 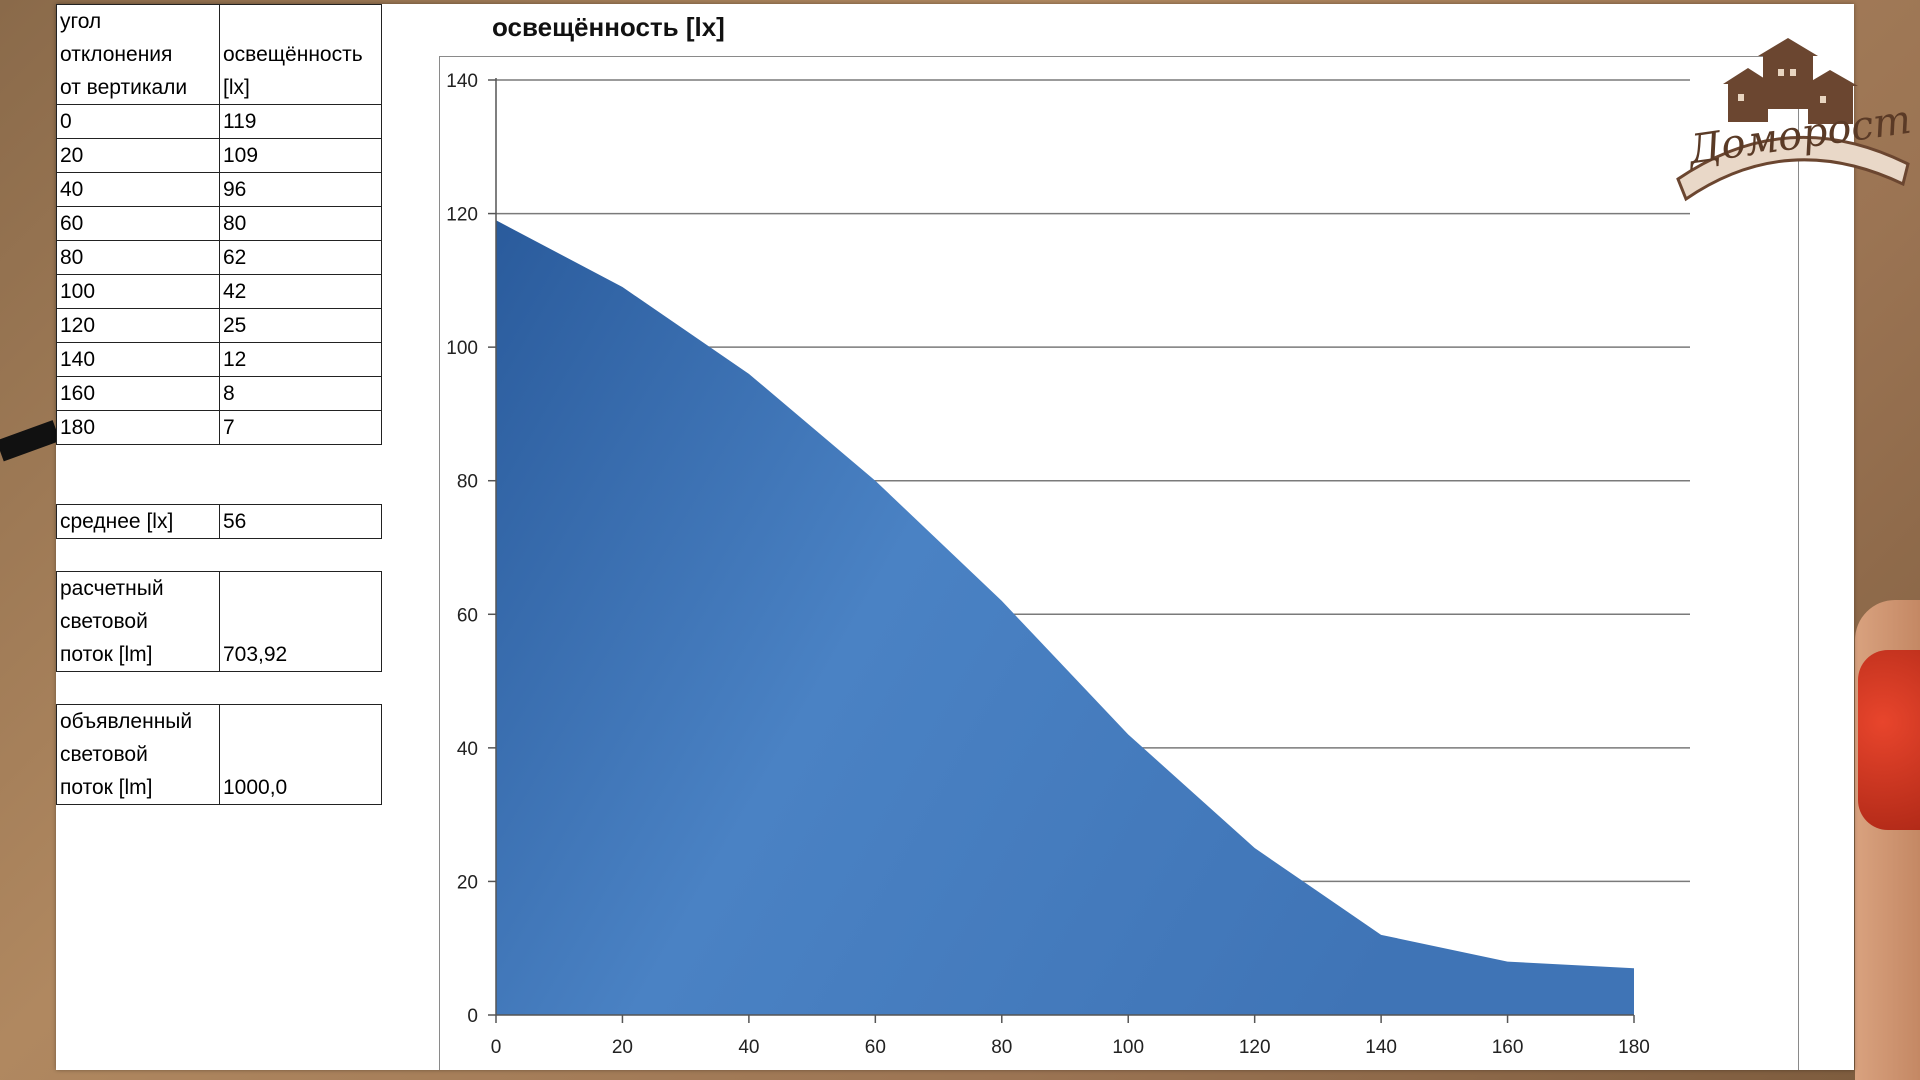 What do you see at coordinates (106, 787) in the screenshot?
I see `decl-label-line-3: поток [lm]` at bounding box center [106, 787].